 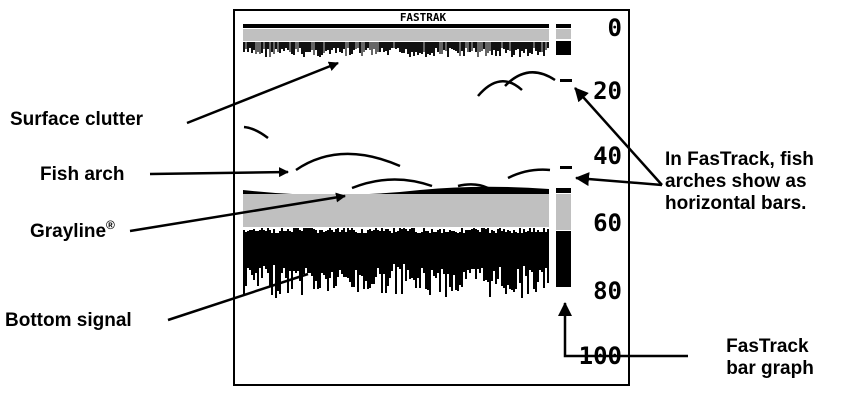 I want to click on grayline-label: Grayline®, so click(x=72, y=230).